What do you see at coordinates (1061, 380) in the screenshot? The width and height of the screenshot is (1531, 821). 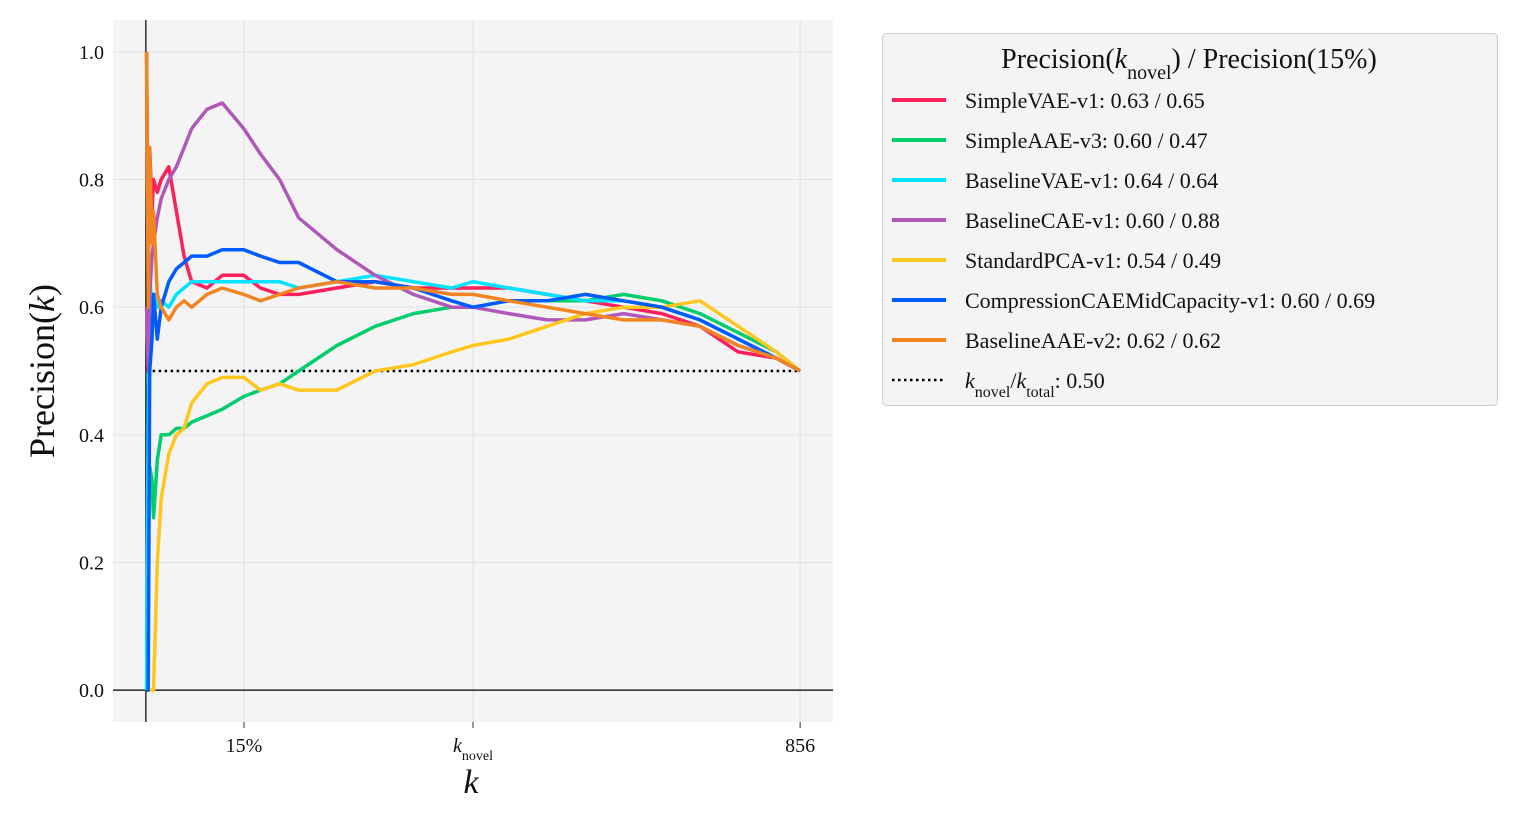 I see `text-part: :` at bounding box center [1061, 380].